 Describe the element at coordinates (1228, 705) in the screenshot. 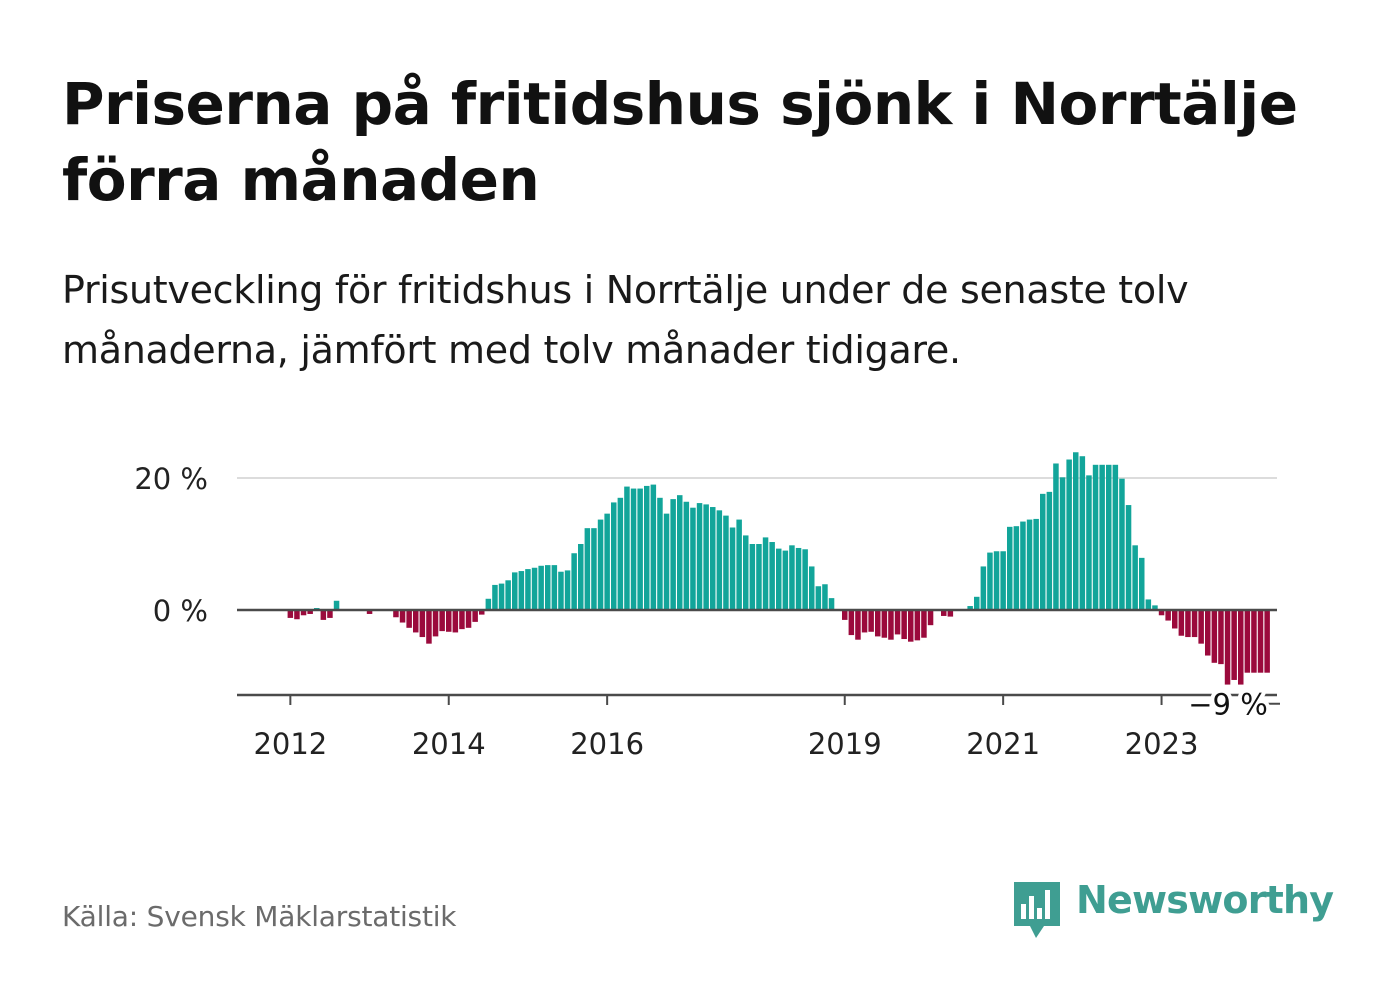

I see `last-value-label: −9 %` at that location.